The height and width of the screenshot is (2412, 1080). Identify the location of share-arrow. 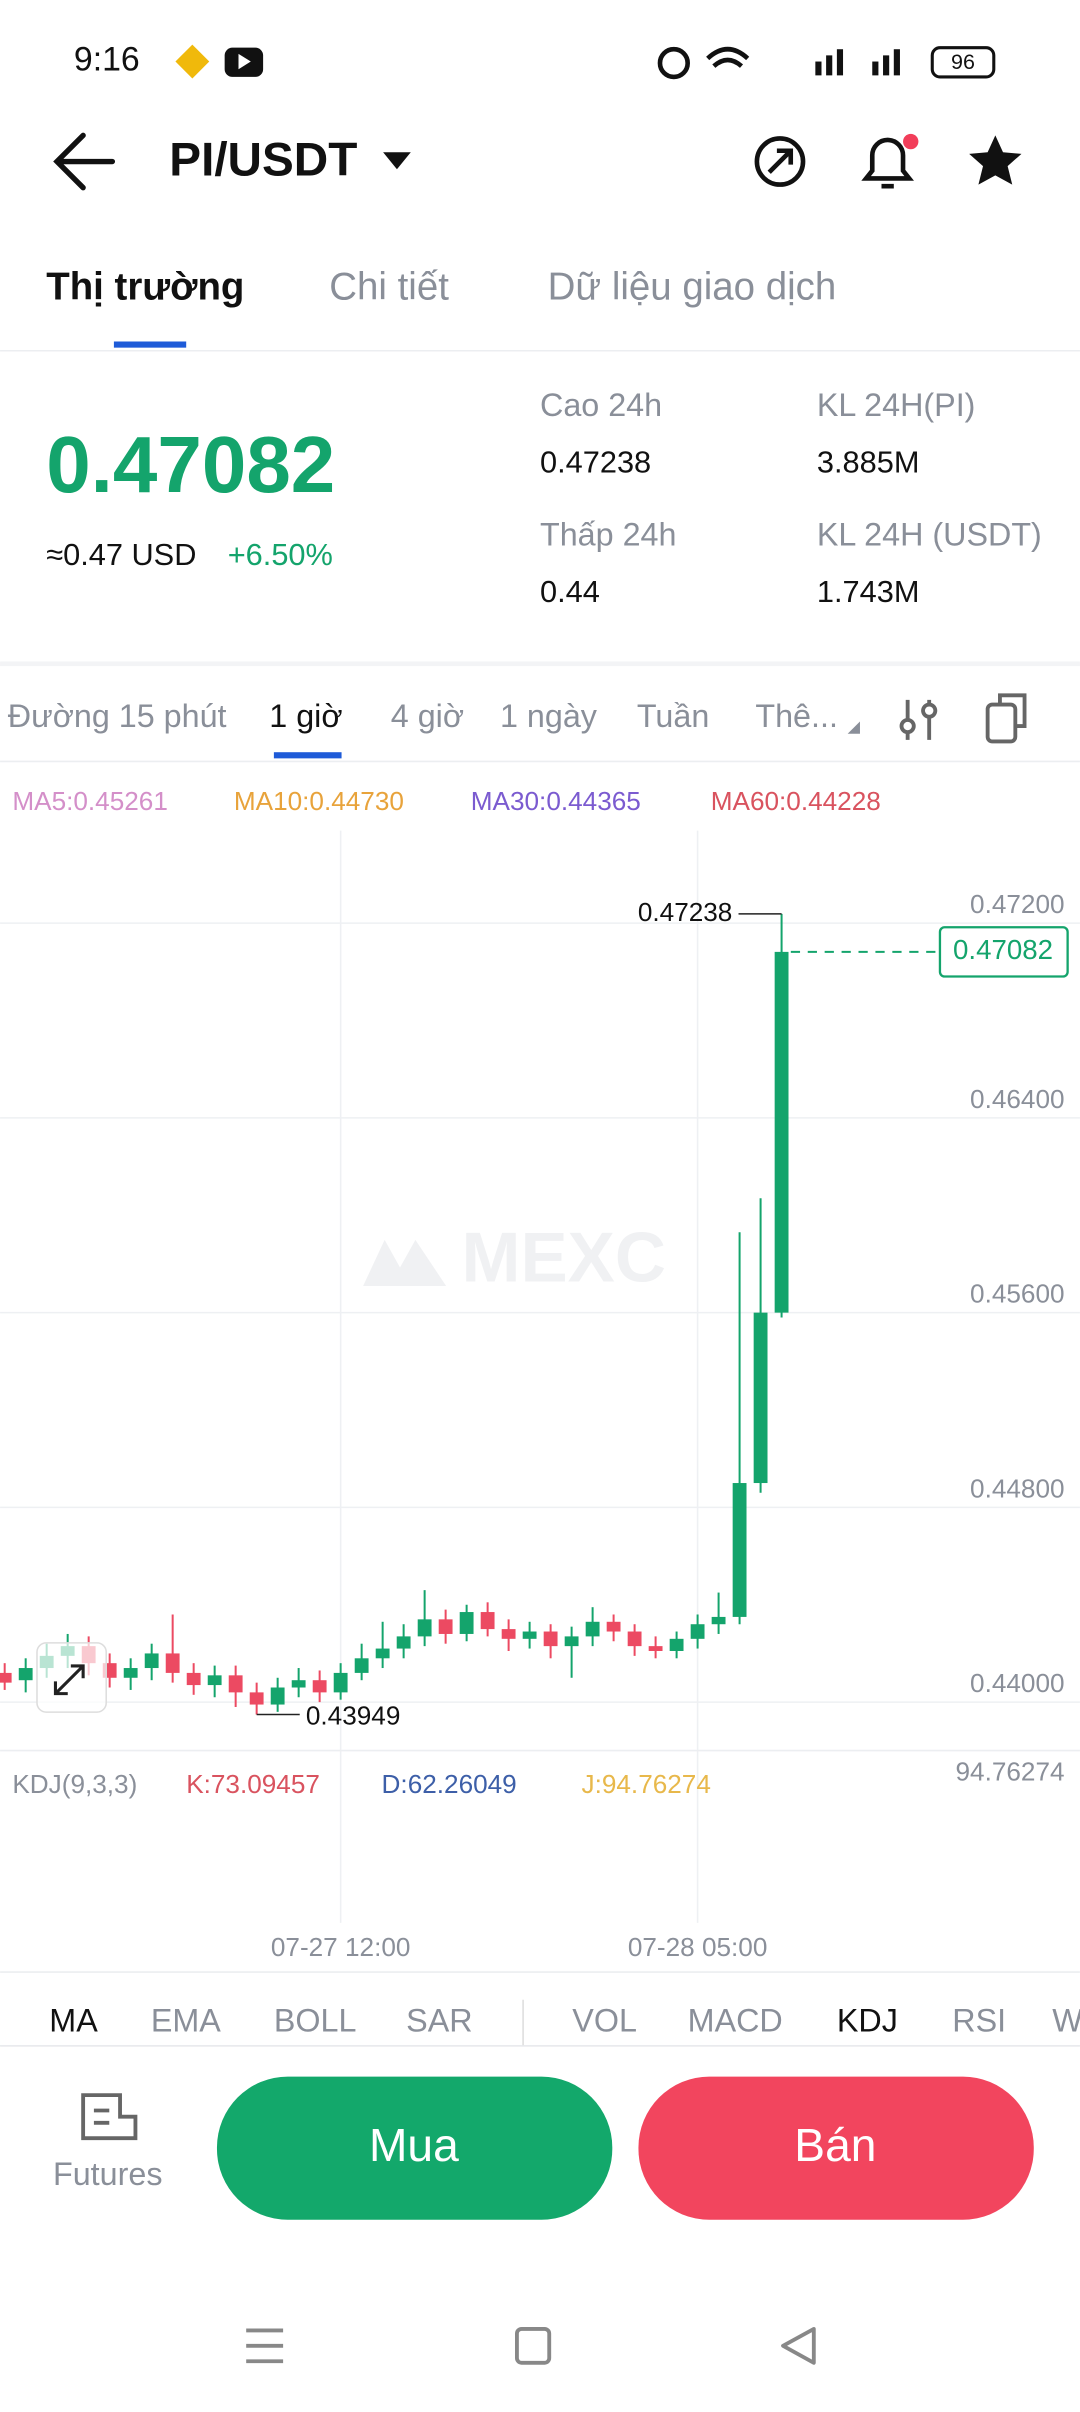
(780, 161).